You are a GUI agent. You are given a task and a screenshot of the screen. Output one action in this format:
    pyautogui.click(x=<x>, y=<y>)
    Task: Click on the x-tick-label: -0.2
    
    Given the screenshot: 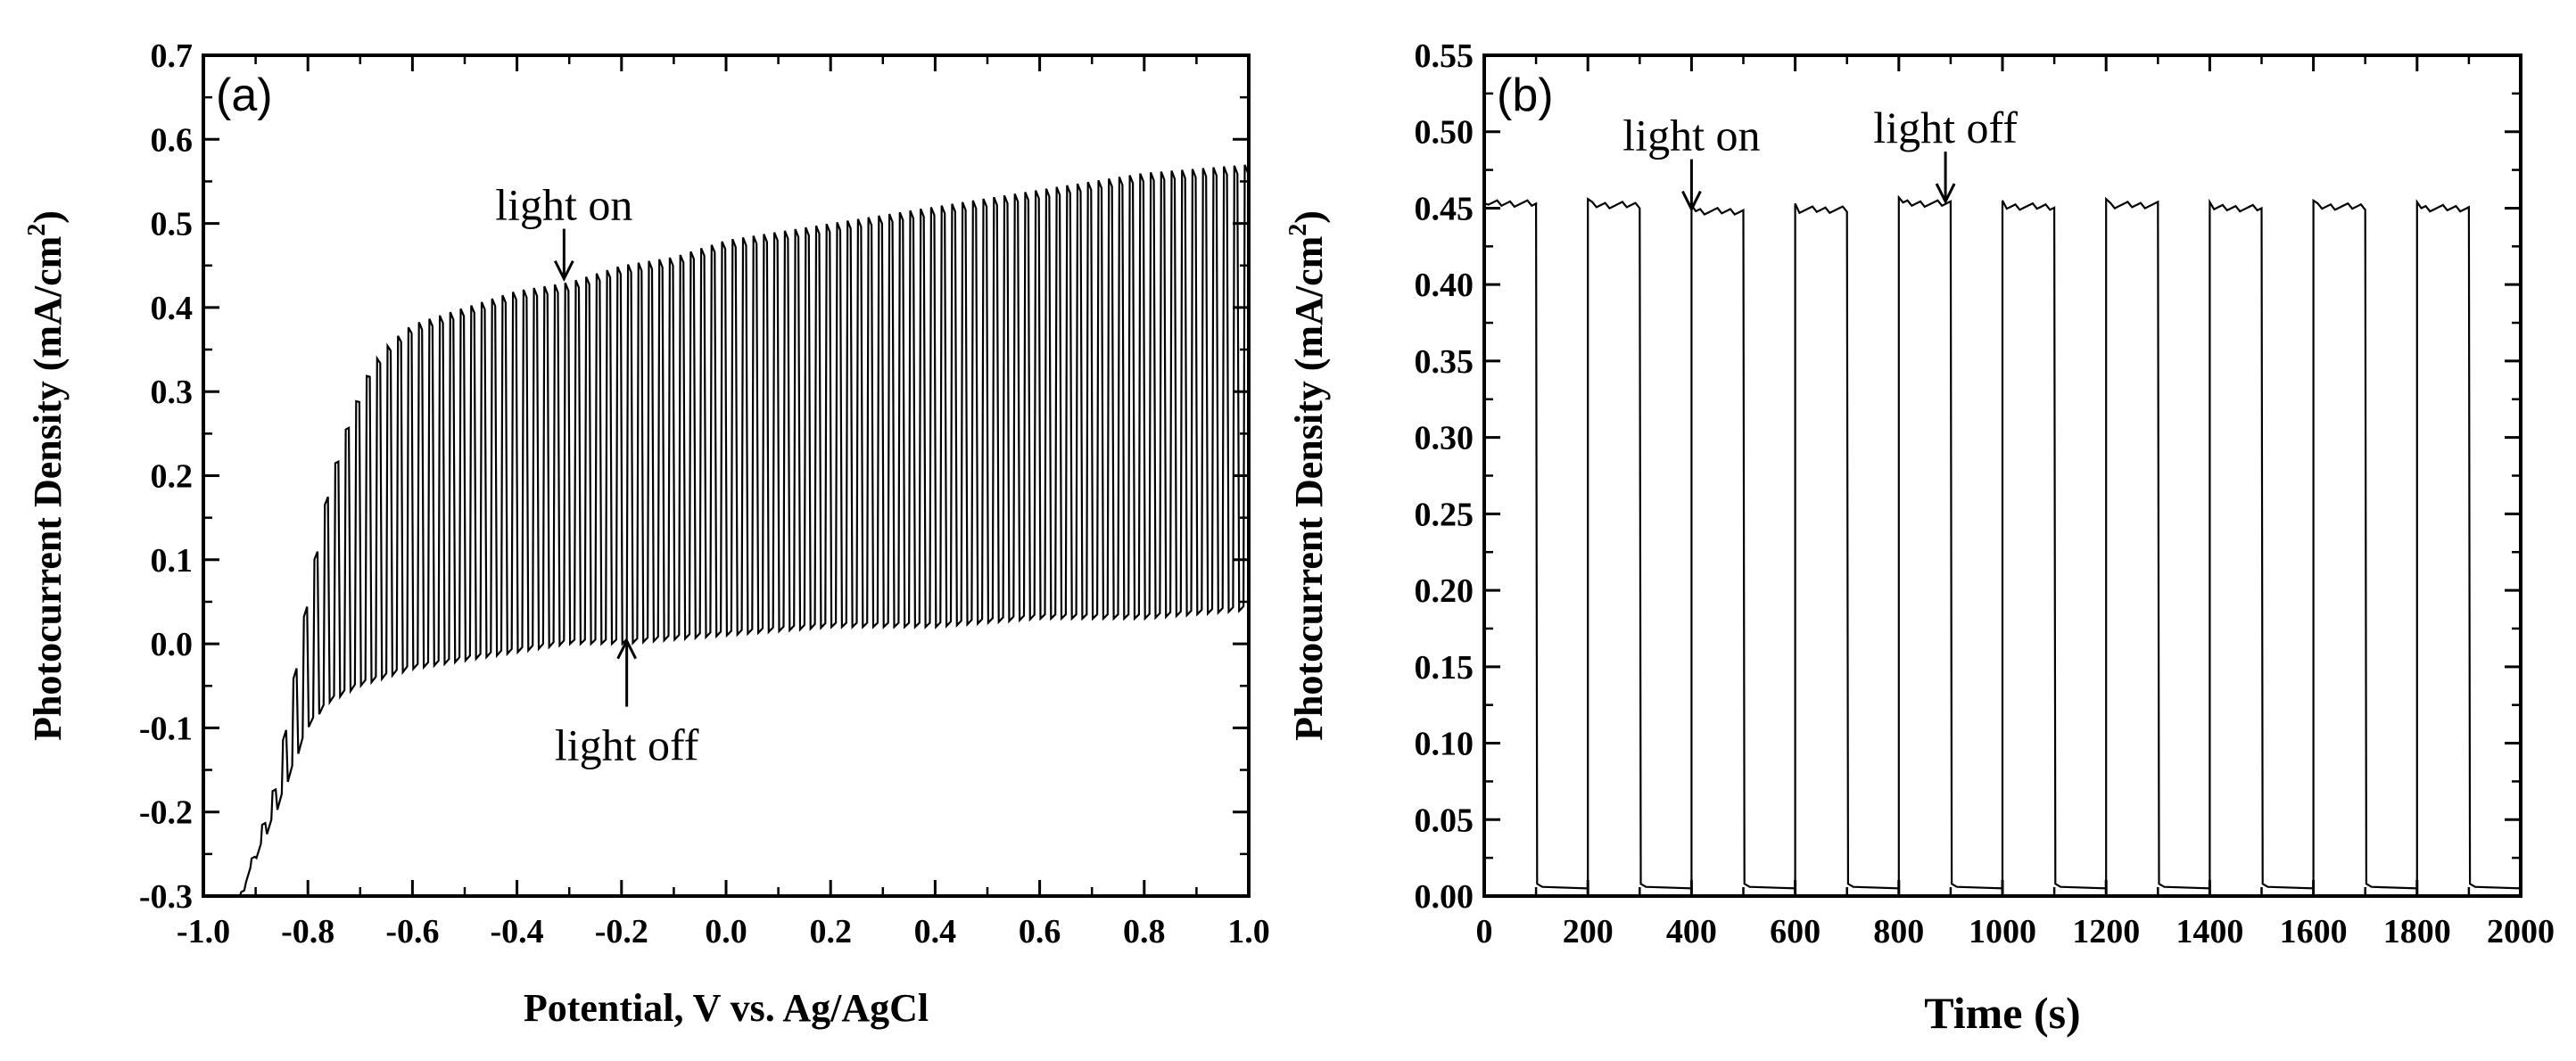 What is the action you would take?
    pyautogui.click(x=622, y=931)
    